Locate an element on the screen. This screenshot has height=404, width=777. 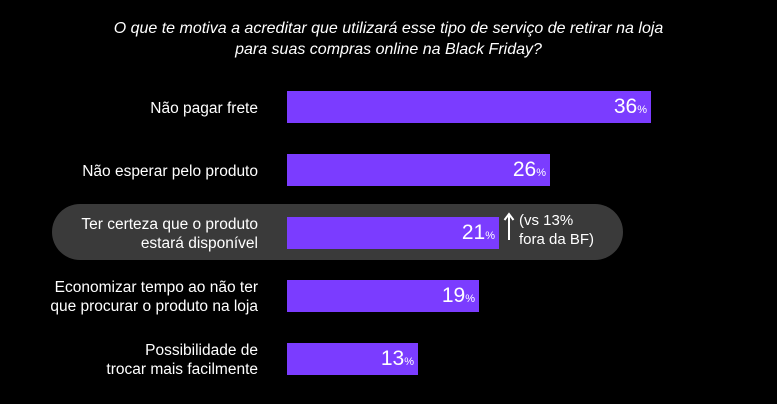
data-label: 19% is located at coordinates (437, 297).